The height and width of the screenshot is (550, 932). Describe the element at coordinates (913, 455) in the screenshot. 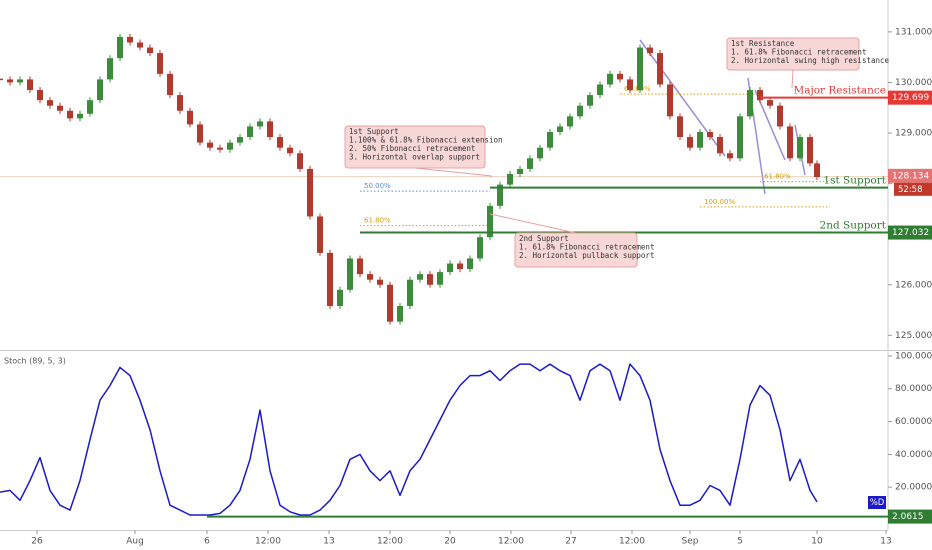

I see `y-tick-label: 40.0000` at that location.